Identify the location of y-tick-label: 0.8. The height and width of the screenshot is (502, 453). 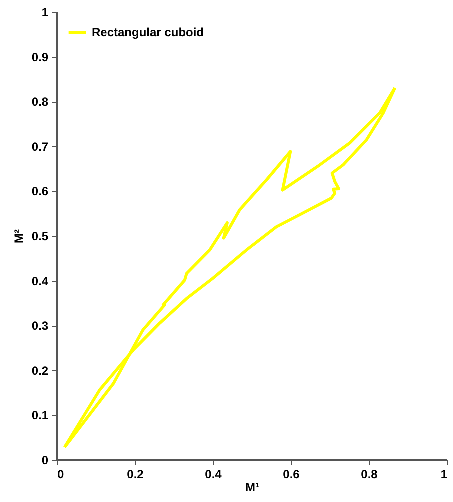
(40, 102).